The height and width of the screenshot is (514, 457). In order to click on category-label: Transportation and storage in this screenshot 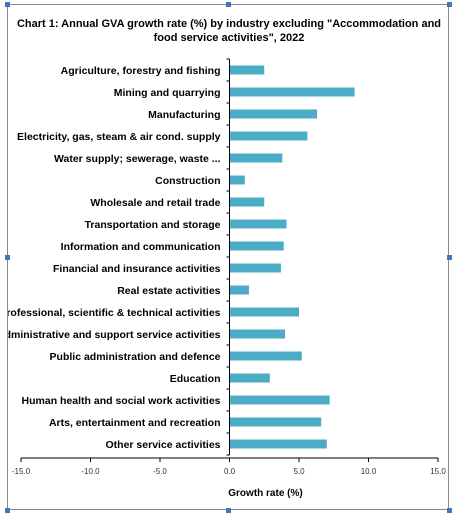, I will do `click(153, 225)`.